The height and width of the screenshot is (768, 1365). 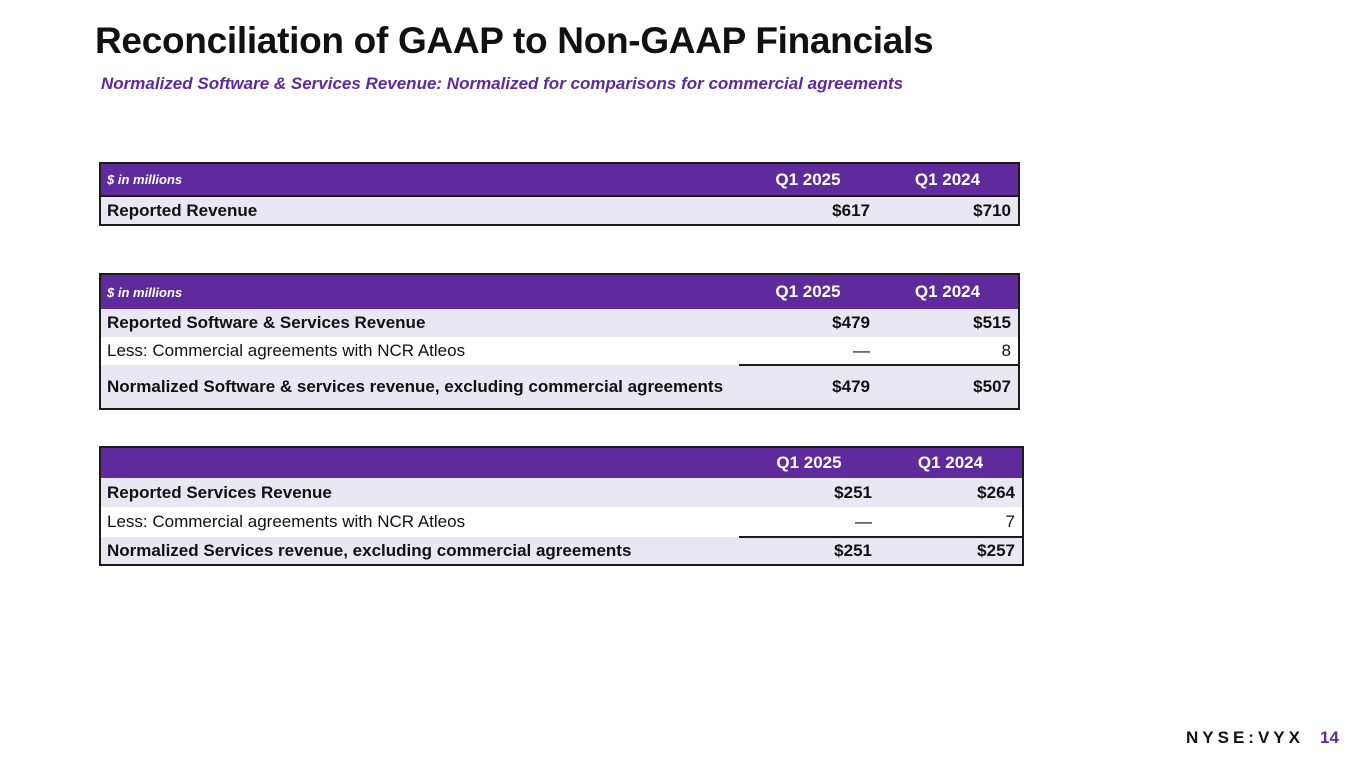 I want to click on row-label: Reported Revenue, so click(x=419, y=210).